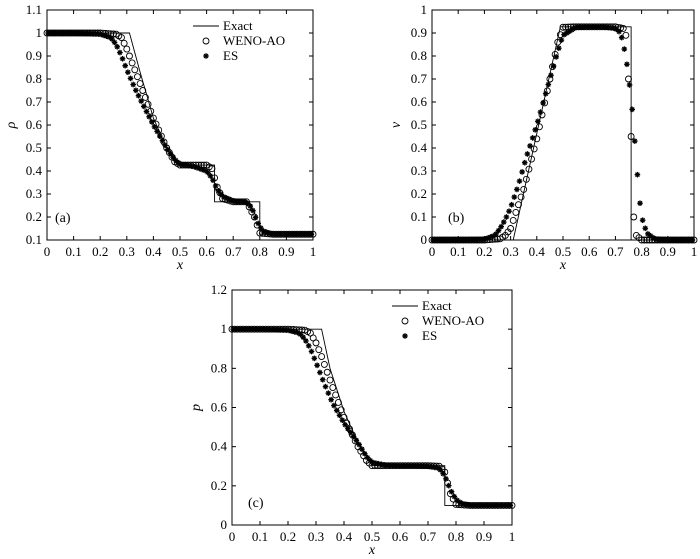  Describe the element at coordinates (419, 170) in the screenshot. I see `y-tick-label: 0.3` at that location.